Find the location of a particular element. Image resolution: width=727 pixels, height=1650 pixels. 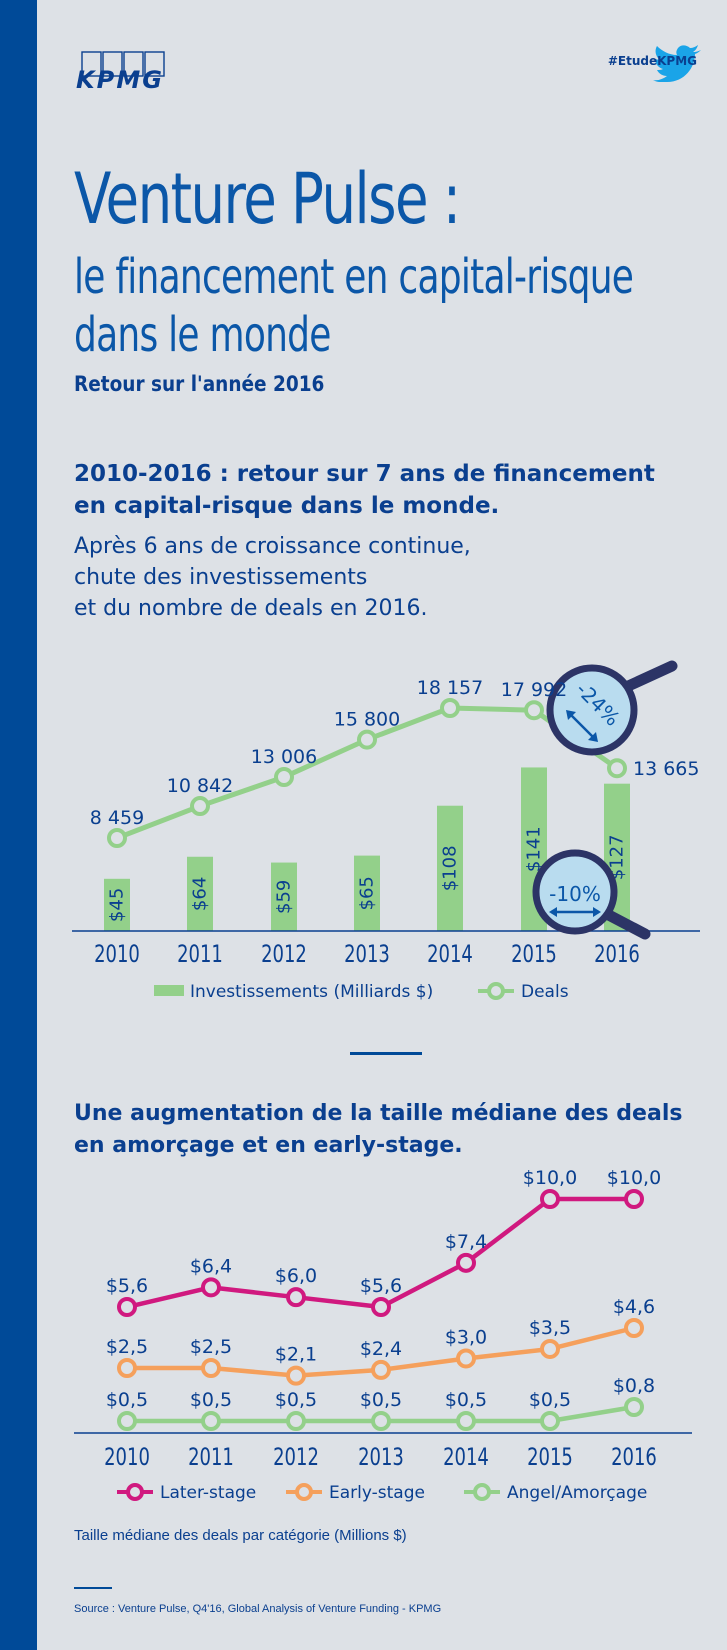

kpmg-logo: KPMG is located at coordinates (120, 71).